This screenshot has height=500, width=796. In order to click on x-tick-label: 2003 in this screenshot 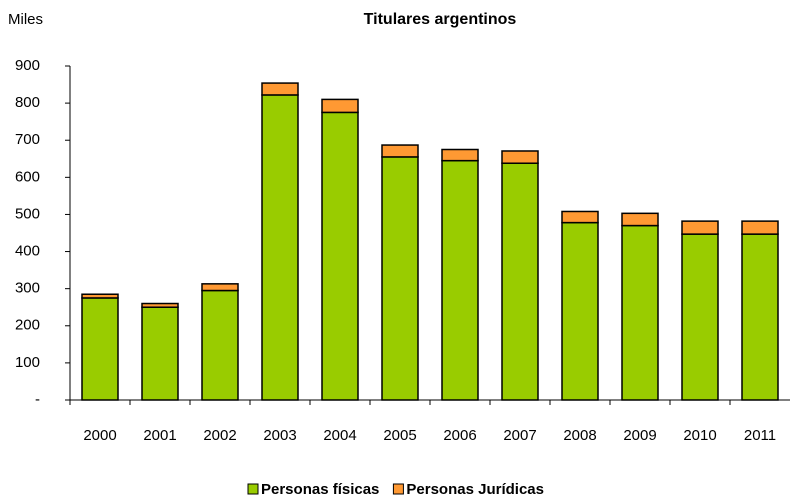, I will do `click(279, 435)`.